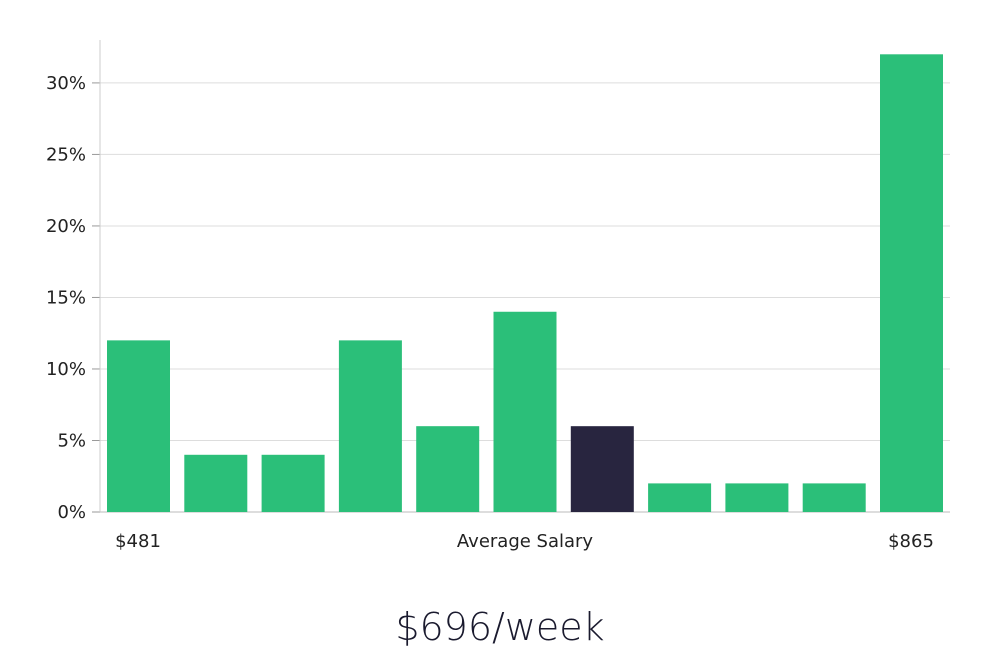 This screenshot has width=1000, height=660. I want to click on x-axis-title: Average Salary, so click(525, 541).